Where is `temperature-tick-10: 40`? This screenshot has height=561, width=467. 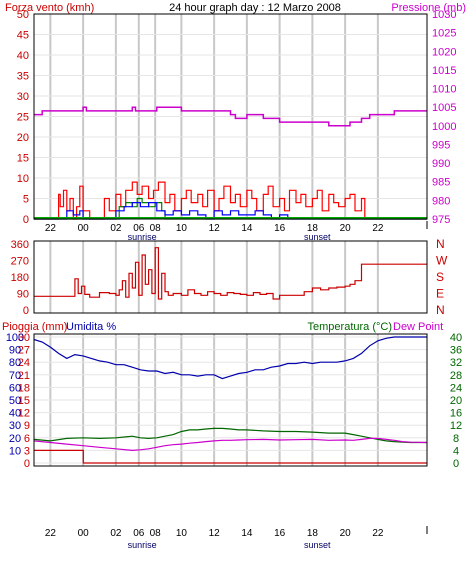 temperature-tick-10: 40 is located at coordinates (456, 338).